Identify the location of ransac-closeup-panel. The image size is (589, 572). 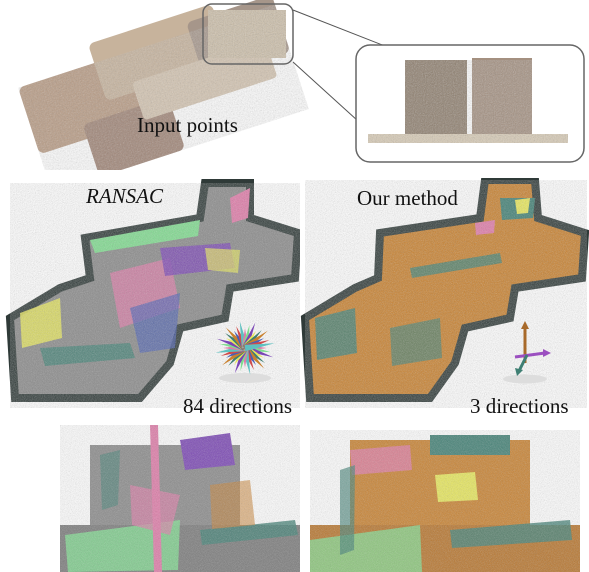
(180, 498).